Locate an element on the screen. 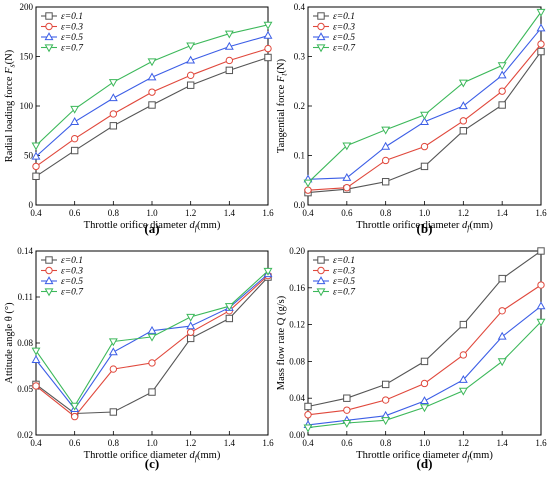 The width and height of the screenshot is (550, 486). y-tick-label: 50 is located at coordinates (29, 156).